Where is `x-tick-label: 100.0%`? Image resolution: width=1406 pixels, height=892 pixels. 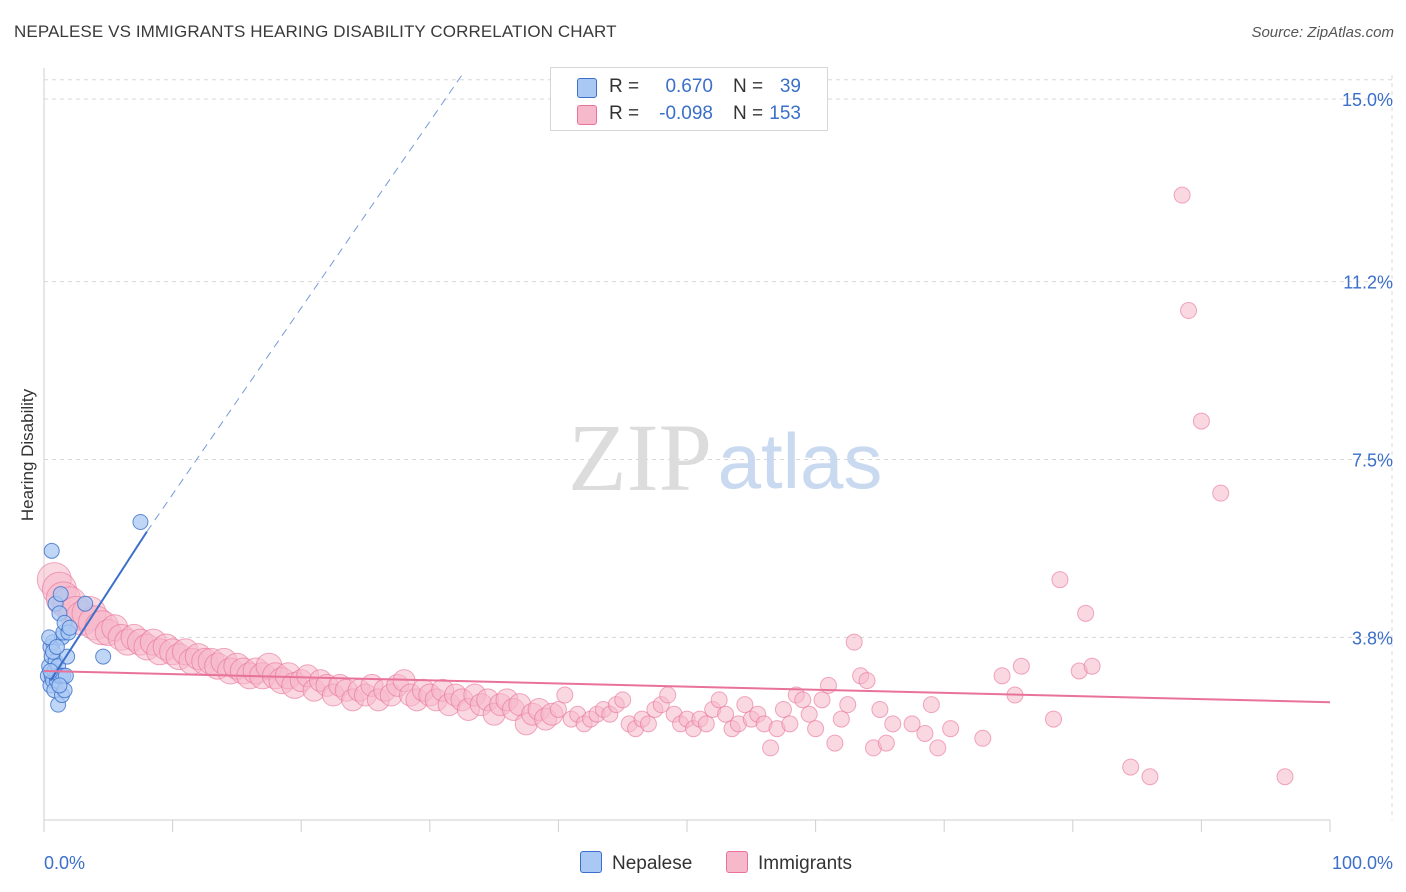
x-tick-label: 100.0% is located at coordinates (1362, 863).